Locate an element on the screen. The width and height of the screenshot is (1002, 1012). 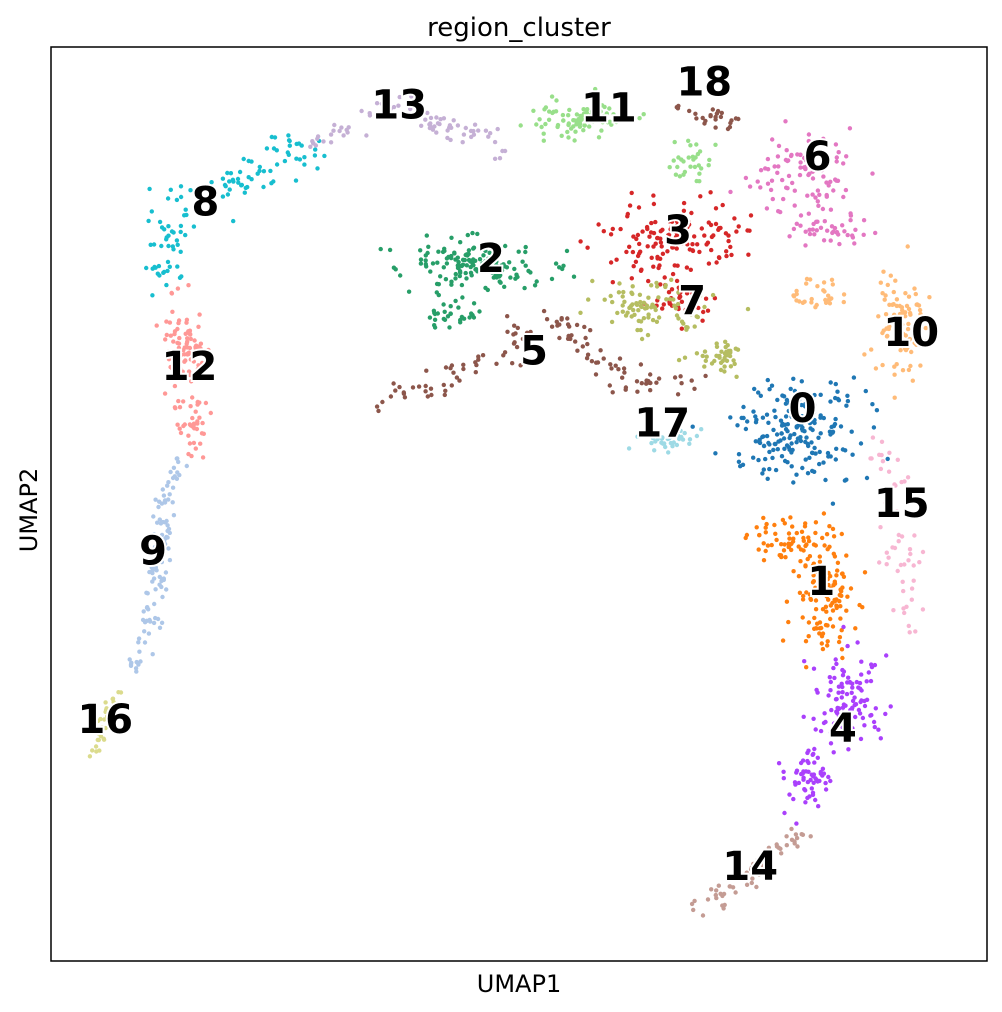
cluster-label-0: 0 is located at coordinates (803, 409).